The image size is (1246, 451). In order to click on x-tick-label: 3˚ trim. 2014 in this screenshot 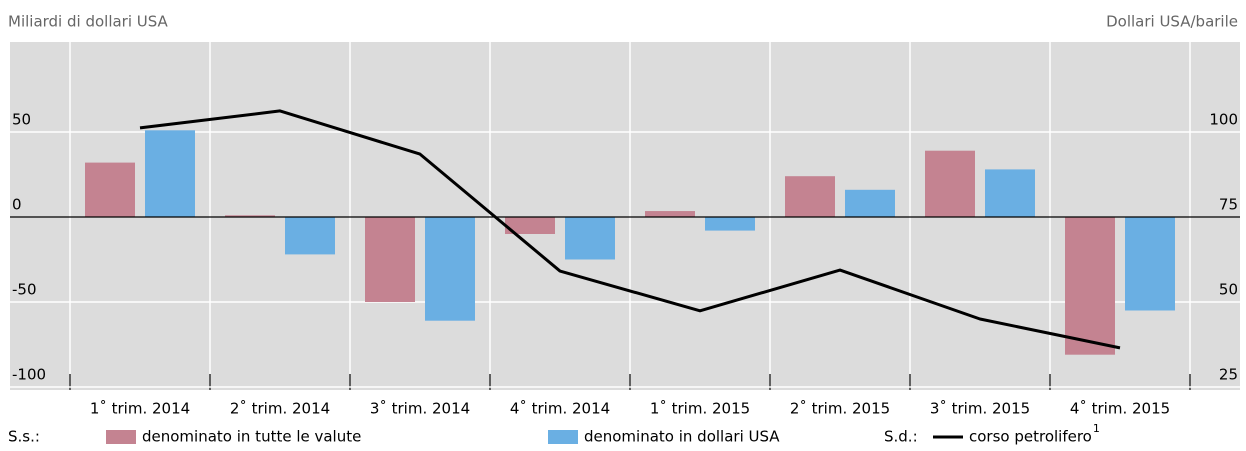, I will do `click(420, 409)`.